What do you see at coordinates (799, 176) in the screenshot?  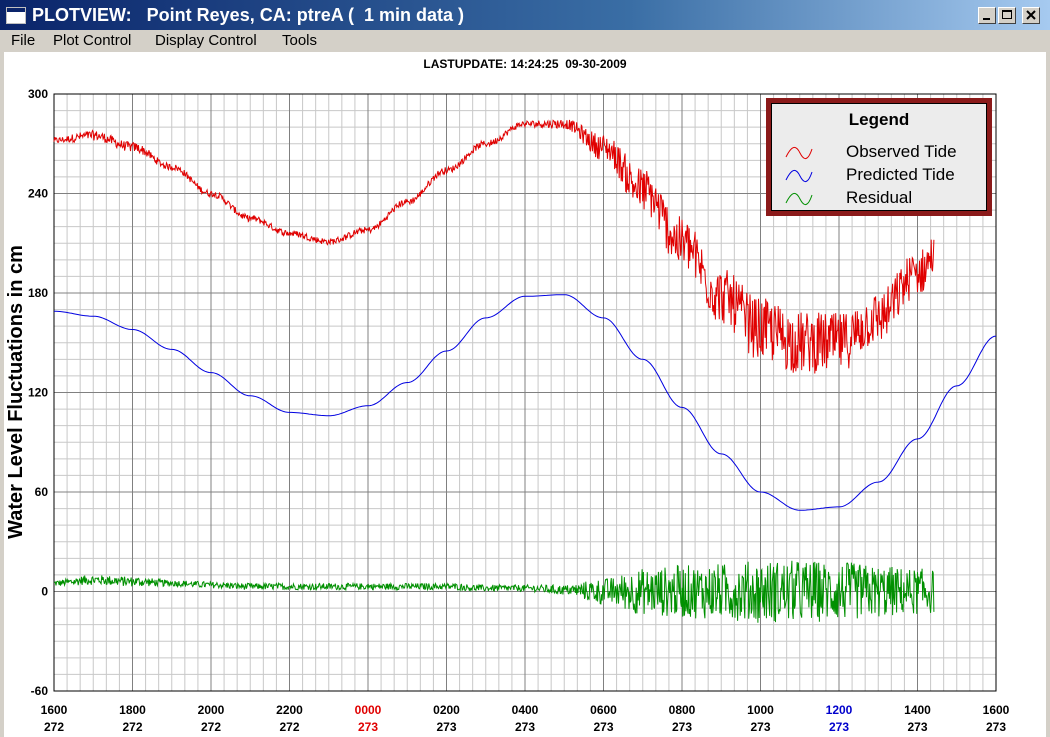 I see `predicted-wave-icon` at bounding box center [799, 176].